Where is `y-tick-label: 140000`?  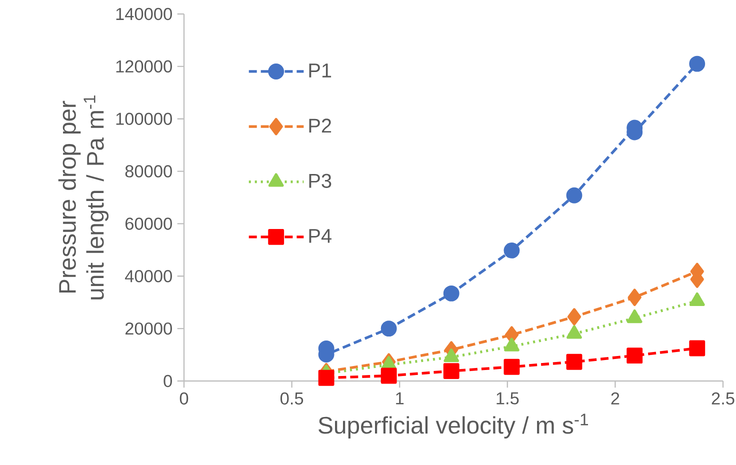 y-tick-label: 140000 is located at coordinates (144, 14).